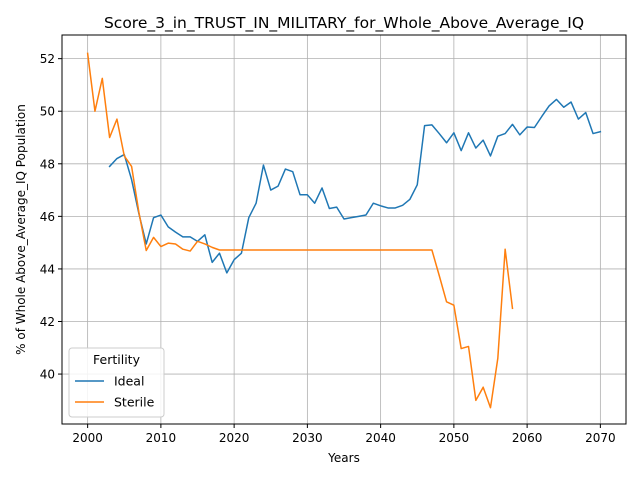 The image size is (640, 480). Describe the element at coordinates (47, 112) in the screenshot. I see `y-tick-label: 50` at that location.